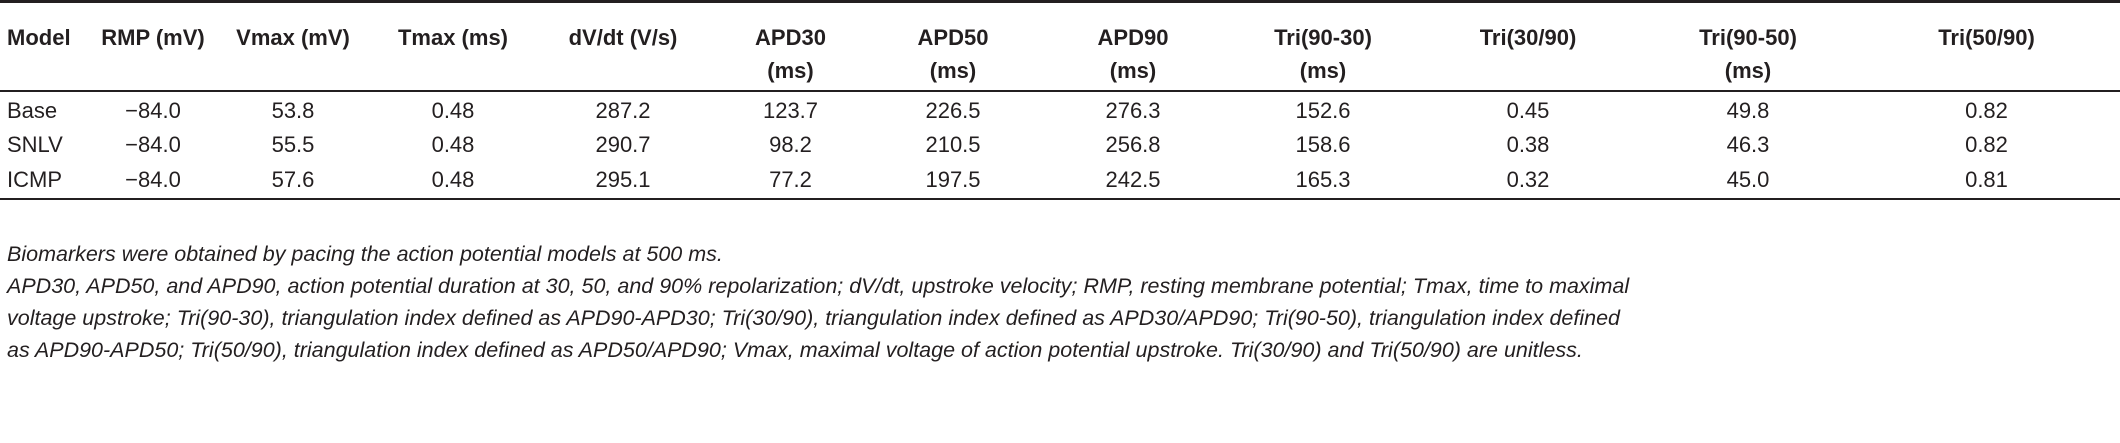 Image resolution: width=2120 pixels, height=443 pixels. I want to click on cell-apd50: 226.5, so click(953, 110).